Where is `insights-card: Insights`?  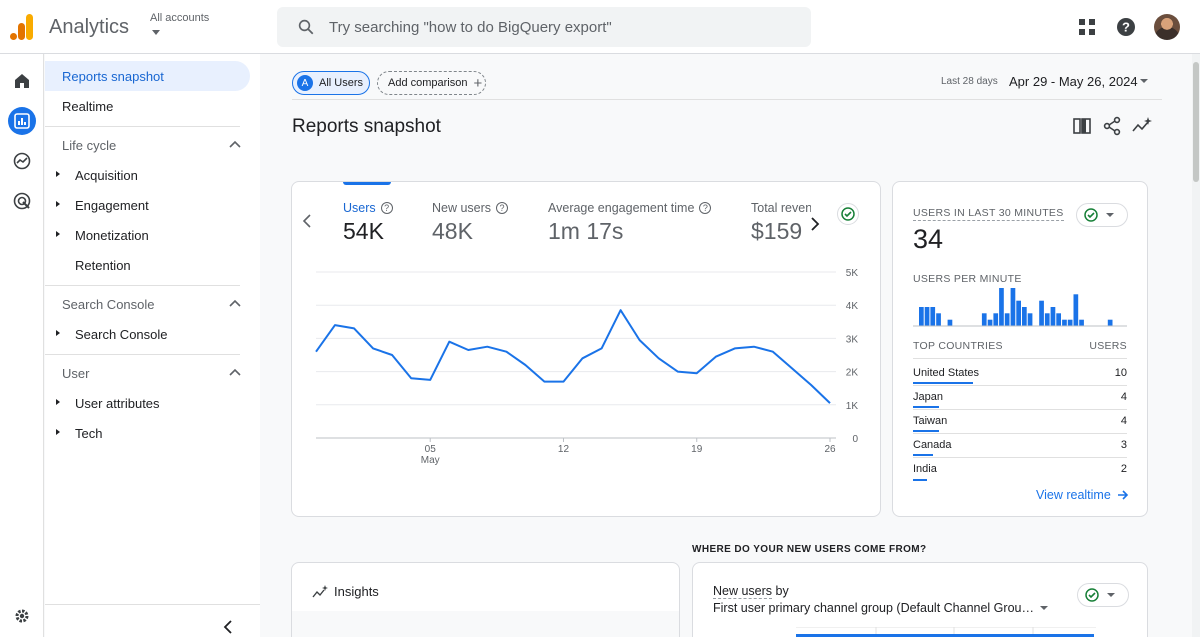 insights-card: Insights is located at coordinates (485, 599).